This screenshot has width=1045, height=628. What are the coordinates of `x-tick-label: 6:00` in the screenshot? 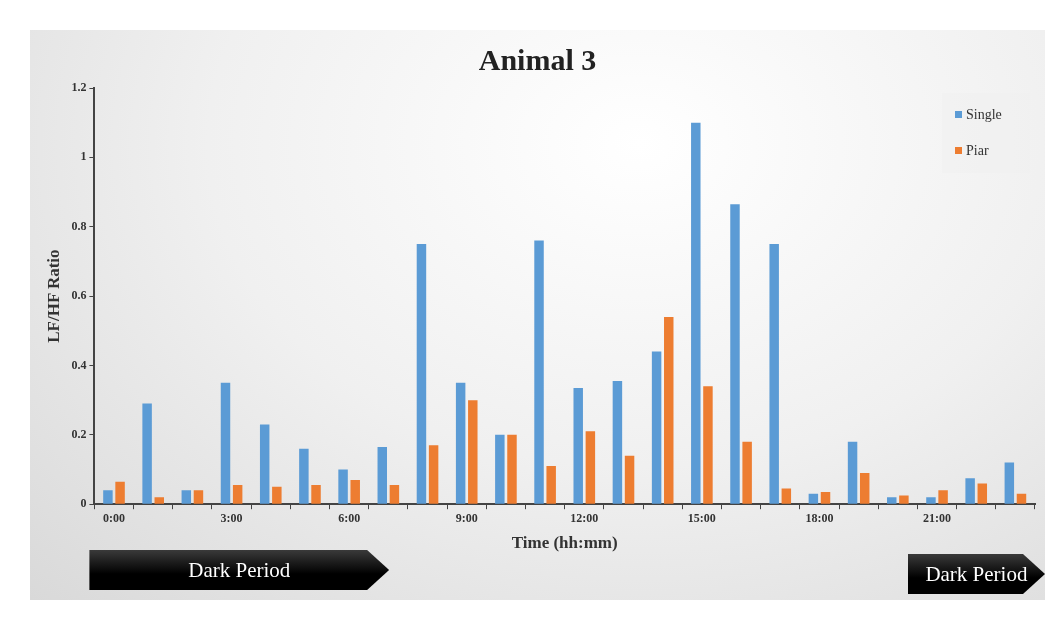 It's located at (349, 518).